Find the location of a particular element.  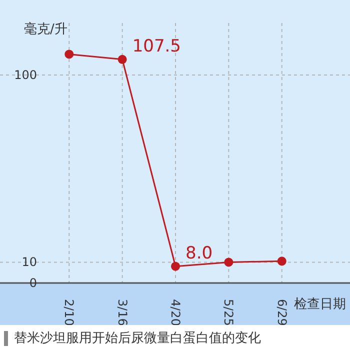

text: 替米沙坦服用开始后尿微量白蛋白值的变化 is located at coordinates (137, 338).